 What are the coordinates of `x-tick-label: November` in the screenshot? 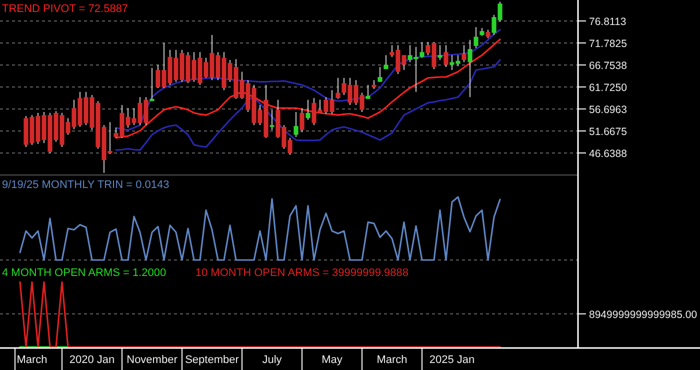 It's located at (152, 360).